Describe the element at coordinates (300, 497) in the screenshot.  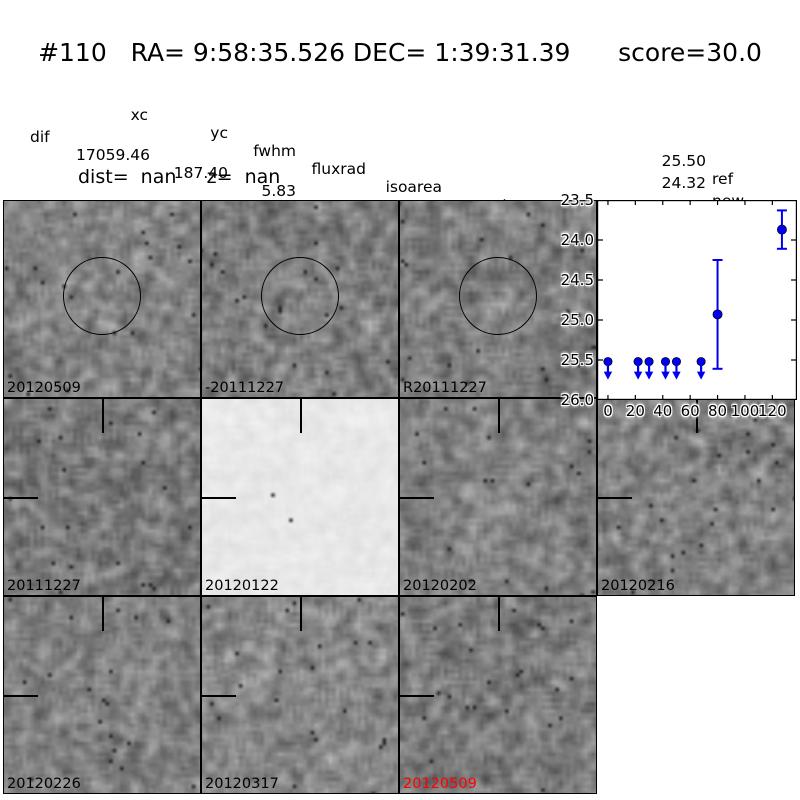
I see `stamp-20120122: 20120122` at that location.